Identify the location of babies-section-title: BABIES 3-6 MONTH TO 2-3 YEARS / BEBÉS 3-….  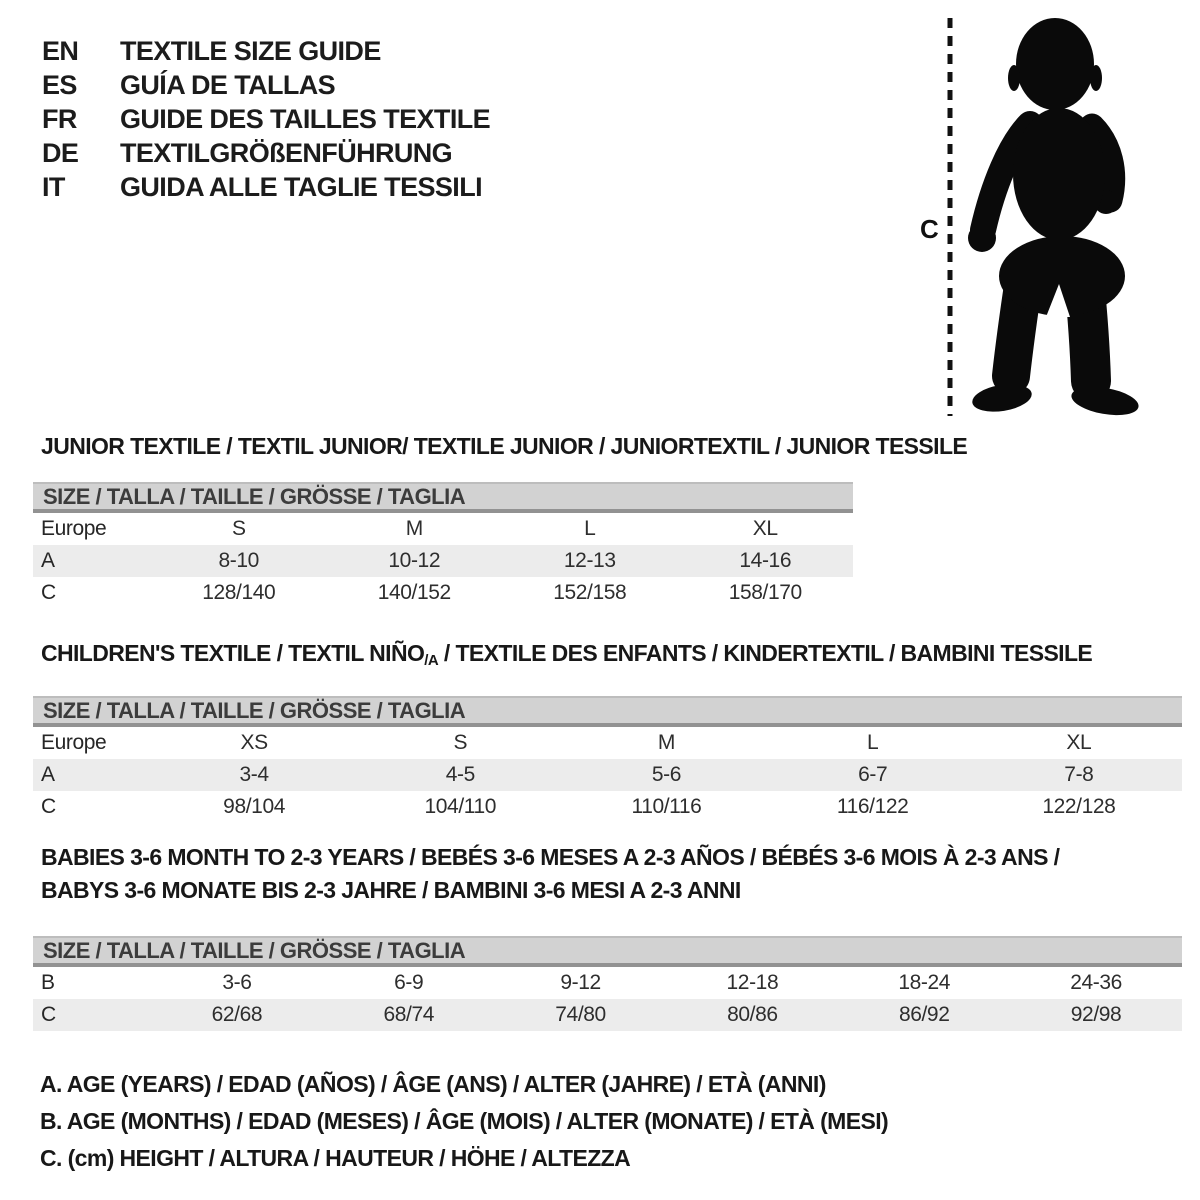
(607, 874).